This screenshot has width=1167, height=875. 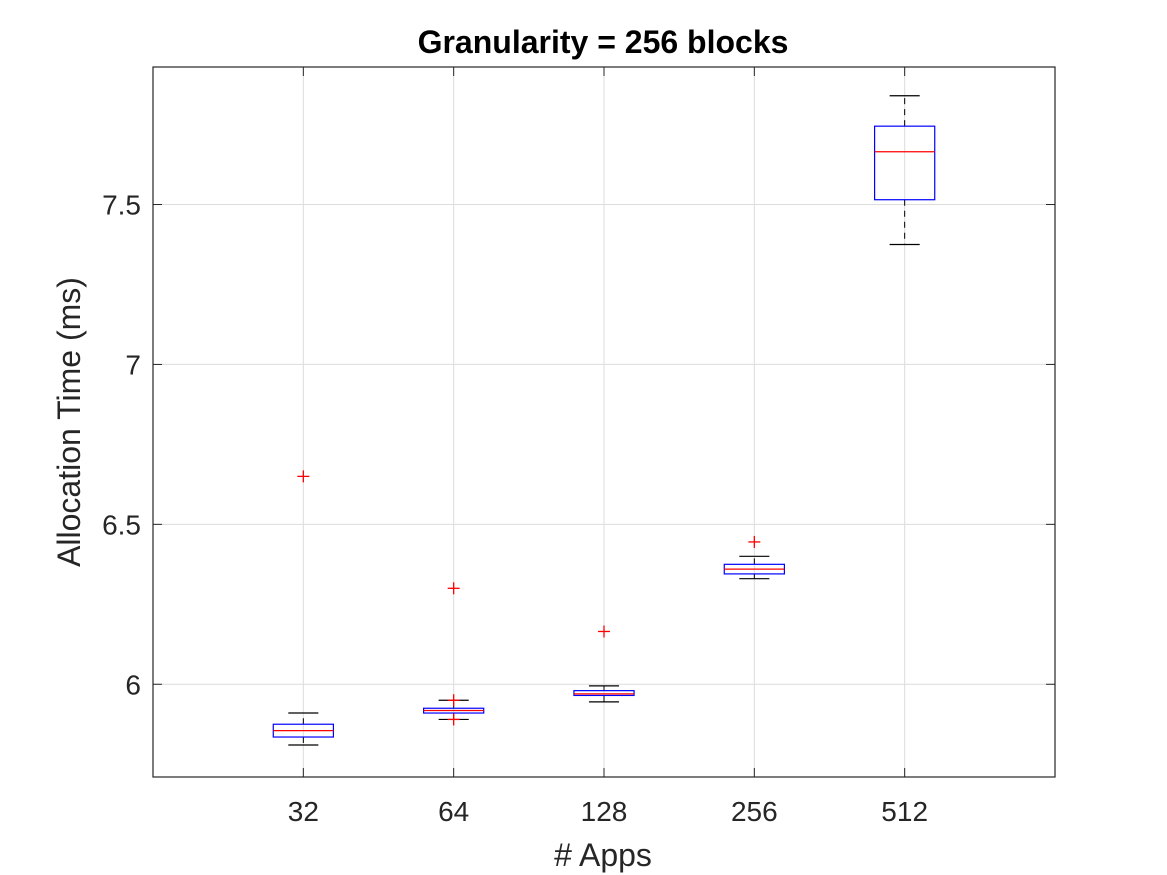 What do you see at coordinates (69, 422) in the screenshot?
I see `y-axis-label: Allocation Time (ms)` at bounding box center [69, 422].